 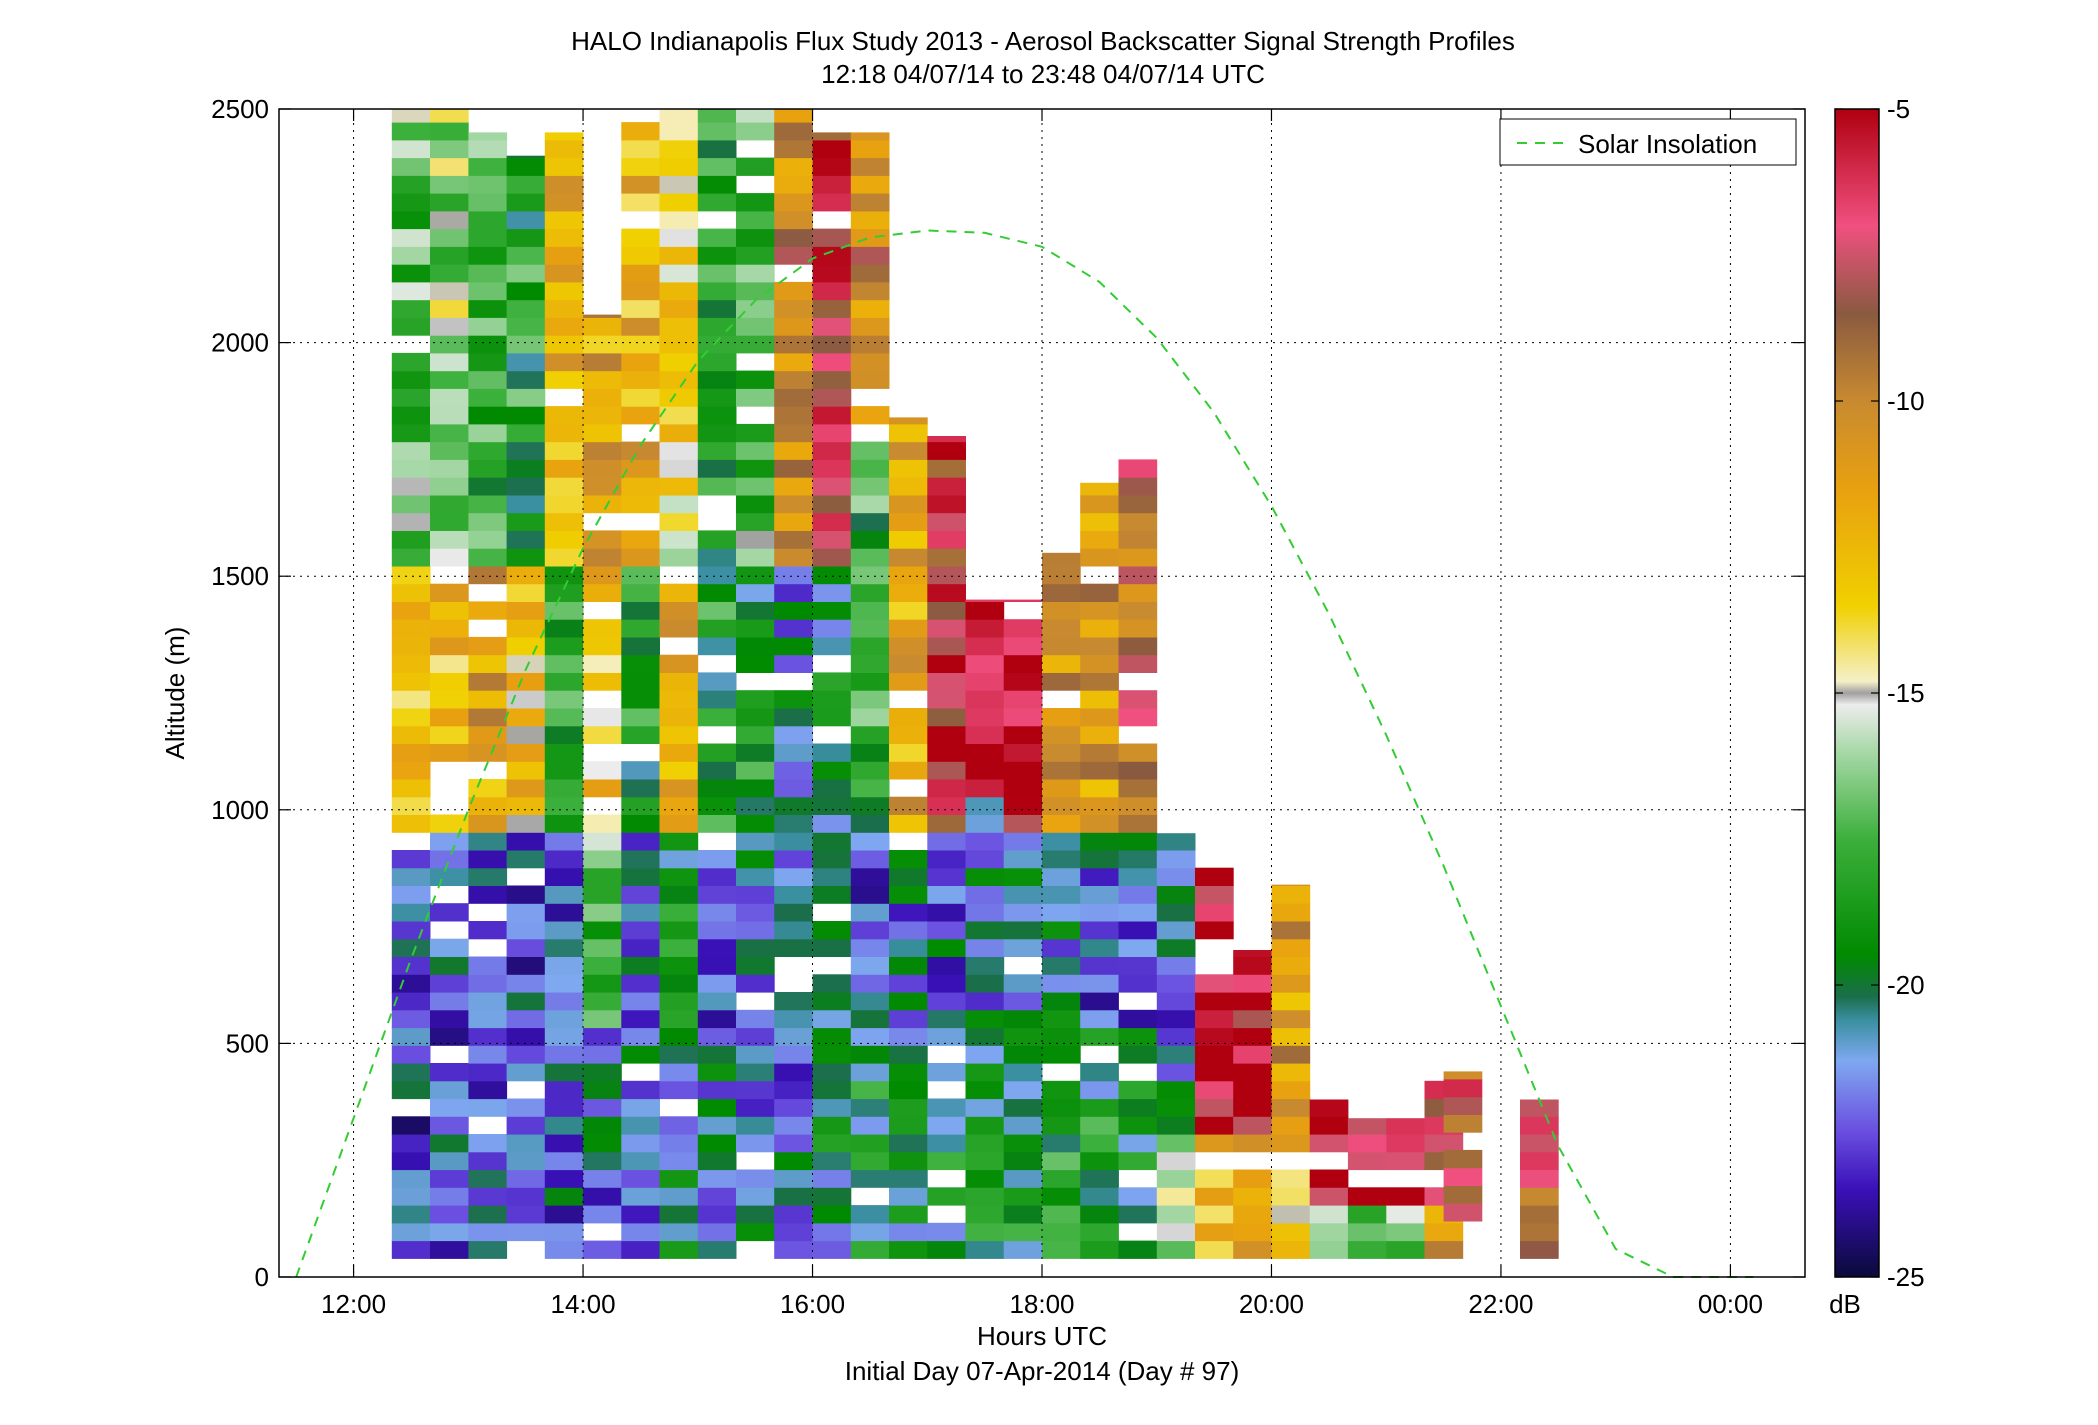 I want to click on colorbar: -25 -20 -15 -10 -5 dB, so click(x=1876, y=706).